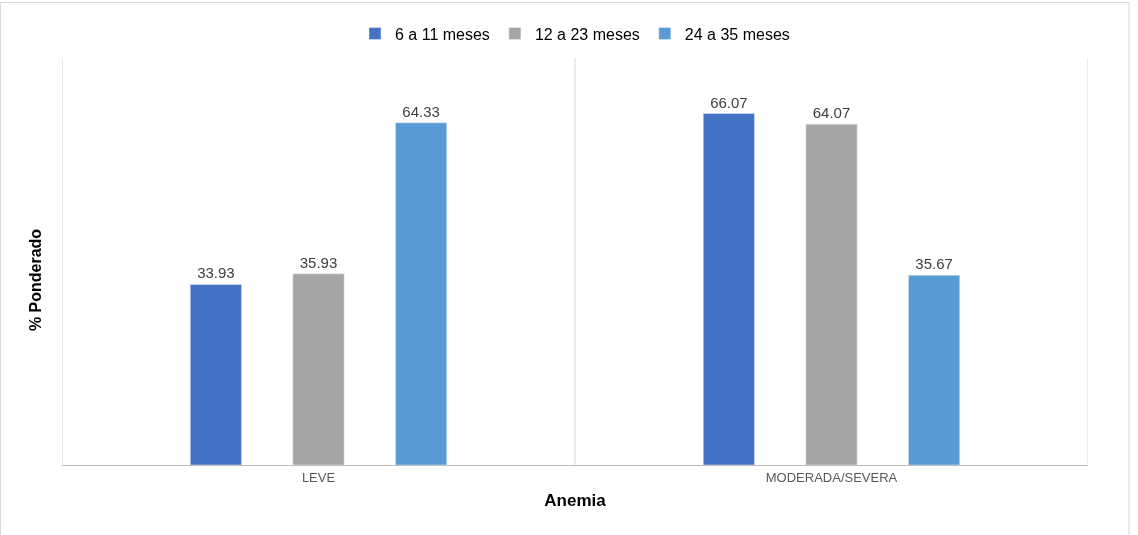  What do you see at coordinates (575, 500) in the screenshot?
I see `x-axis-title: Anemia` at bounding box center [575, 500].